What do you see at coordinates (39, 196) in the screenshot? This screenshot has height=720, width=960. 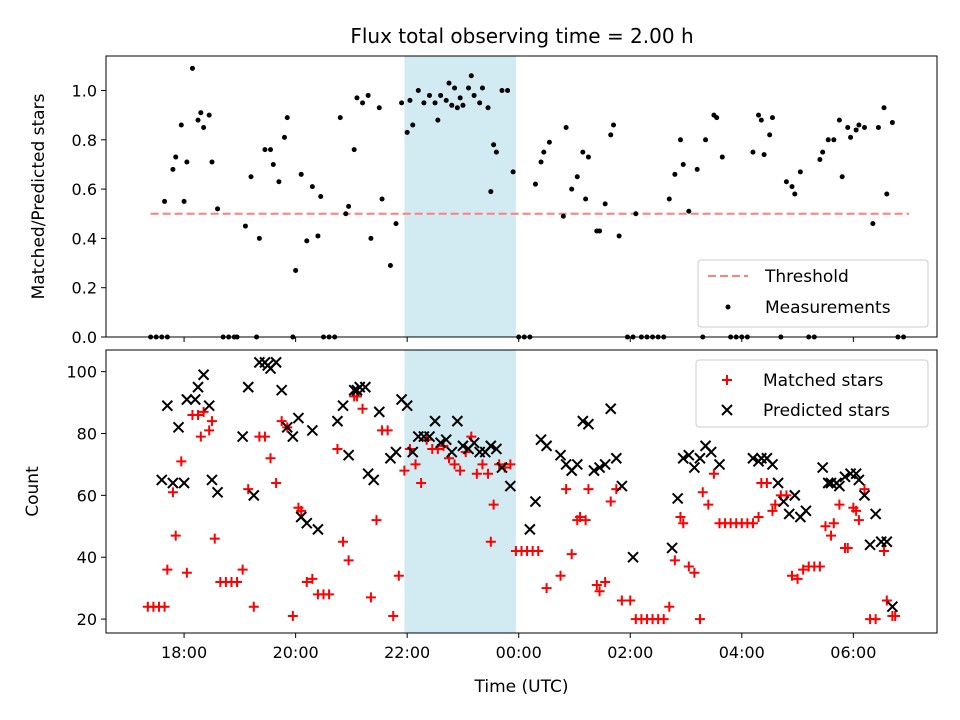 I see `ratio-y-axis-label: Matched/Predicted stars` at bounding box center [39, 196].